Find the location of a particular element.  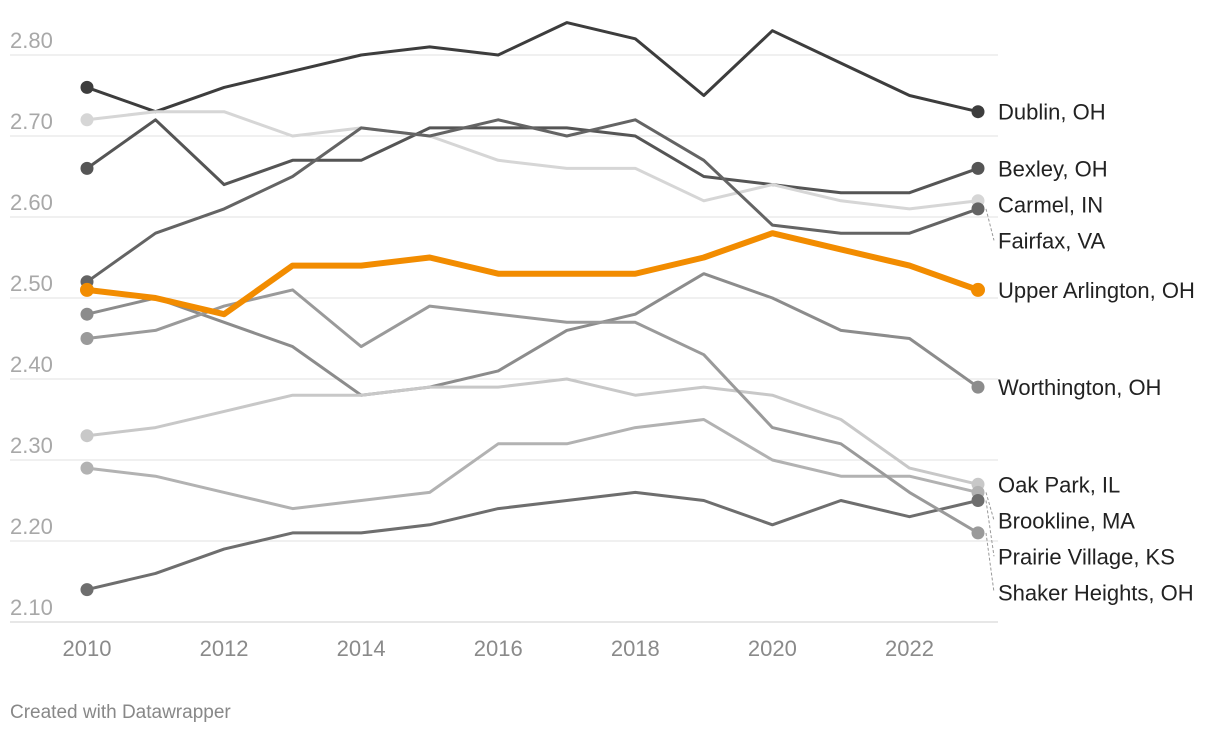

x-tick-label: 2012 is located at coordinates (224, 648).